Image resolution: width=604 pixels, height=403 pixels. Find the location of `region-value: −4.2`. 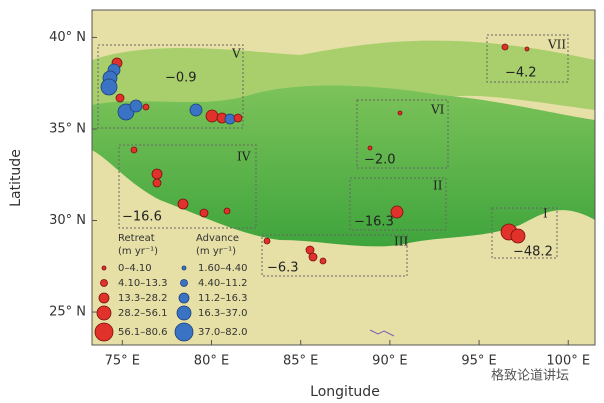

region-value: −4.2 is located at coordinates (521, 73).